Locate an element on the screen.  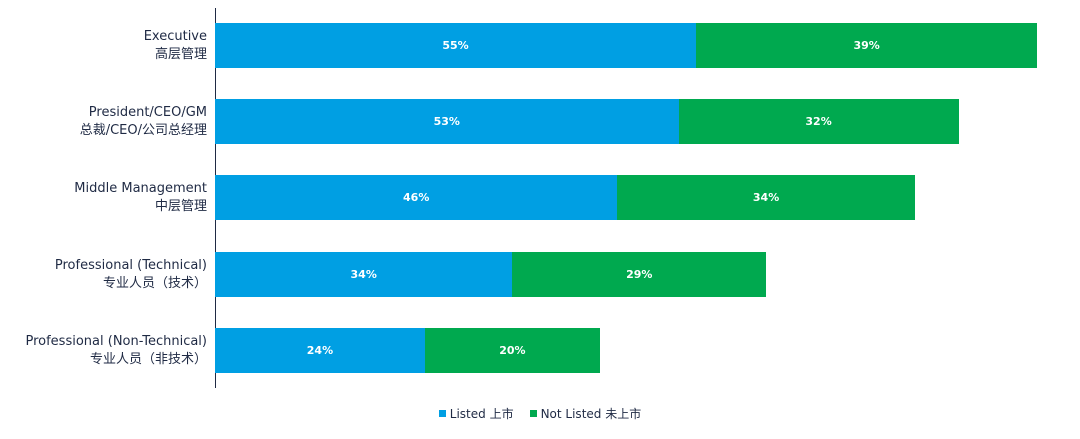
legend-label: Listed 上市 is located at coordinates (481, 414).